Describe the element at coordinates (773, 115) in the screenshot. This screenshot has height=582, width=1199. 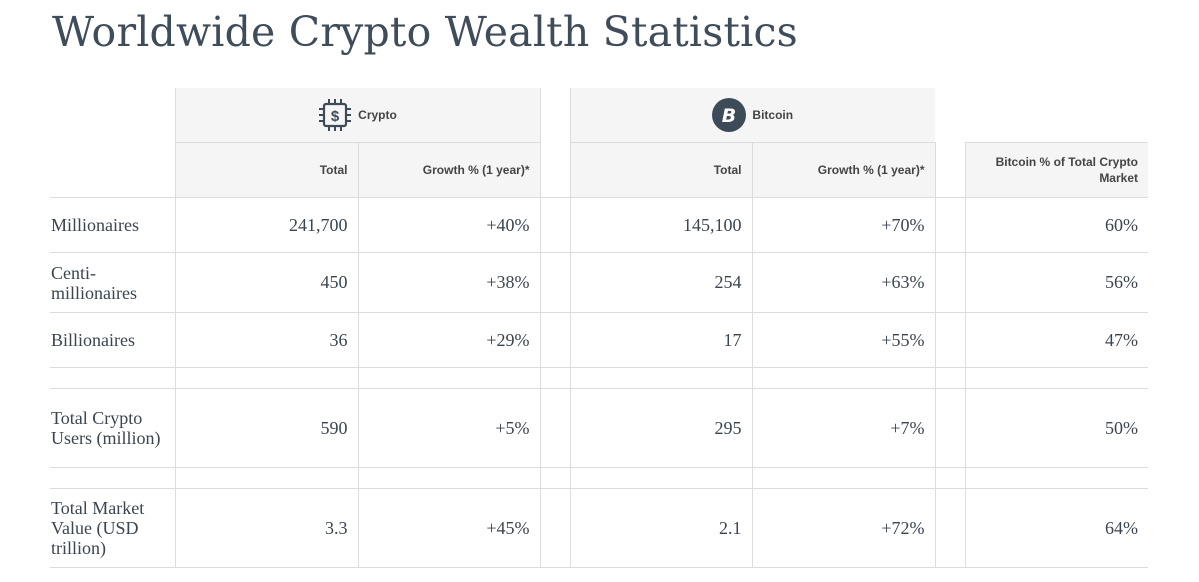
I see `group-label-bitcoin: Bitcoin` at that location.